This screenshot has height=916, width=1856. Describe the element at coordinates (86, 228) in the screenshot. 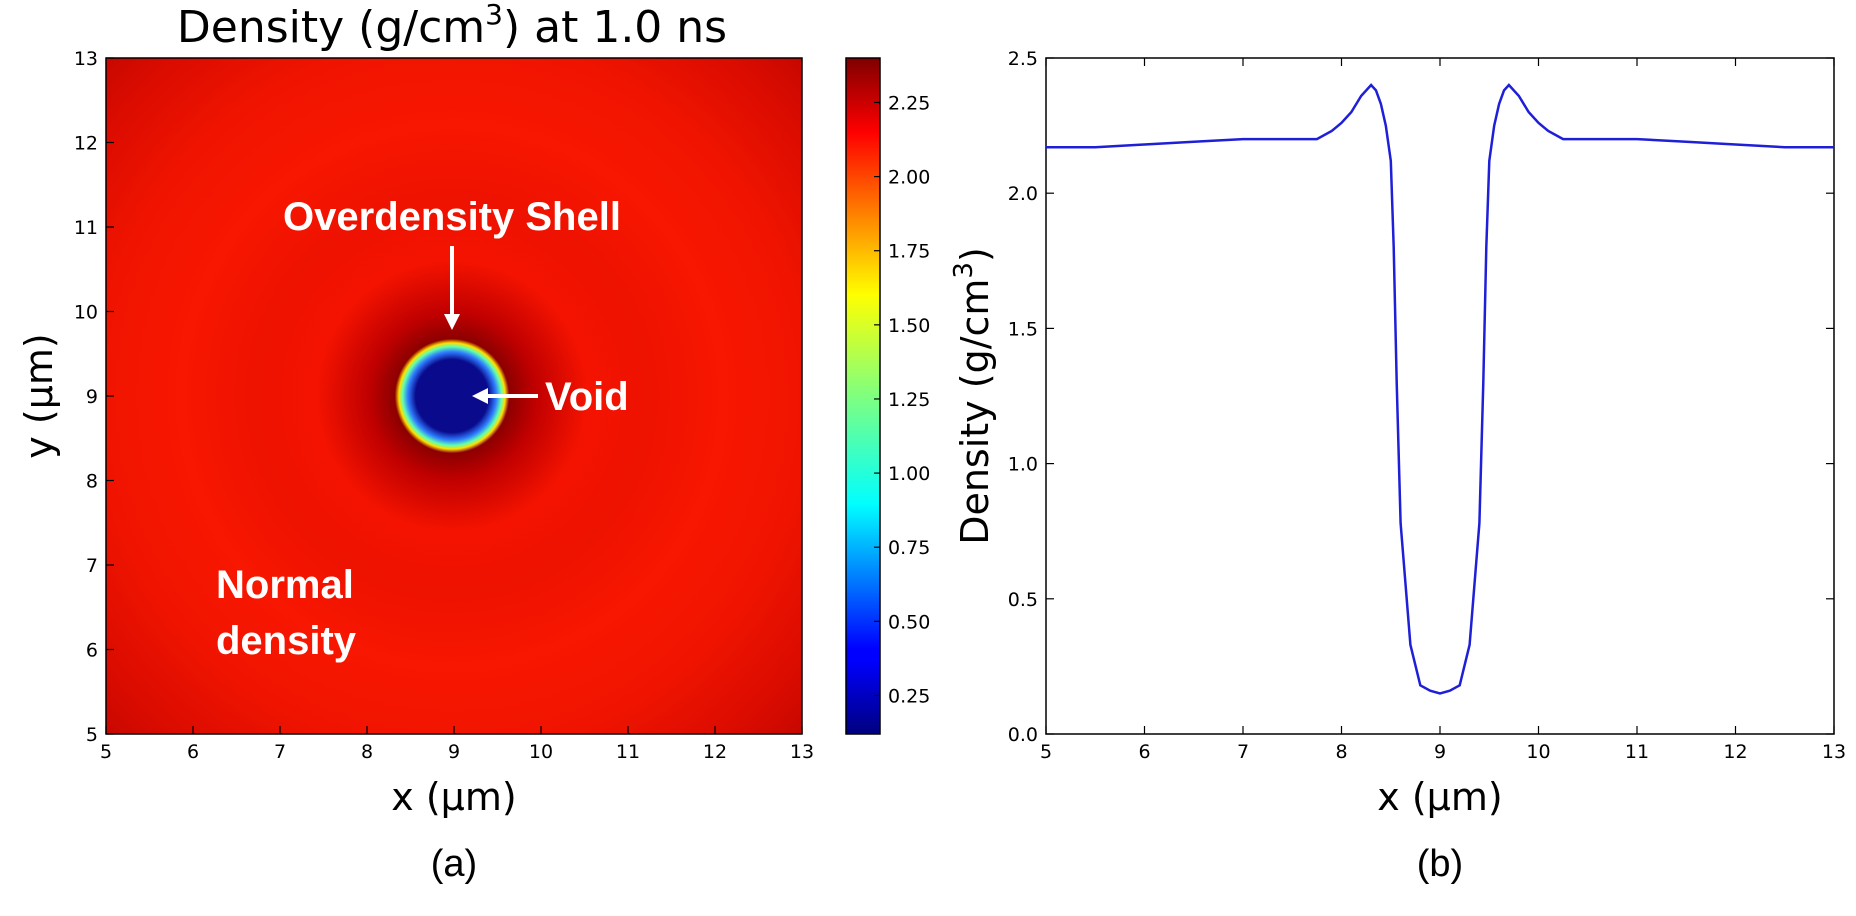

I see `heatmap-y-tick-label-6: 11` at that location.